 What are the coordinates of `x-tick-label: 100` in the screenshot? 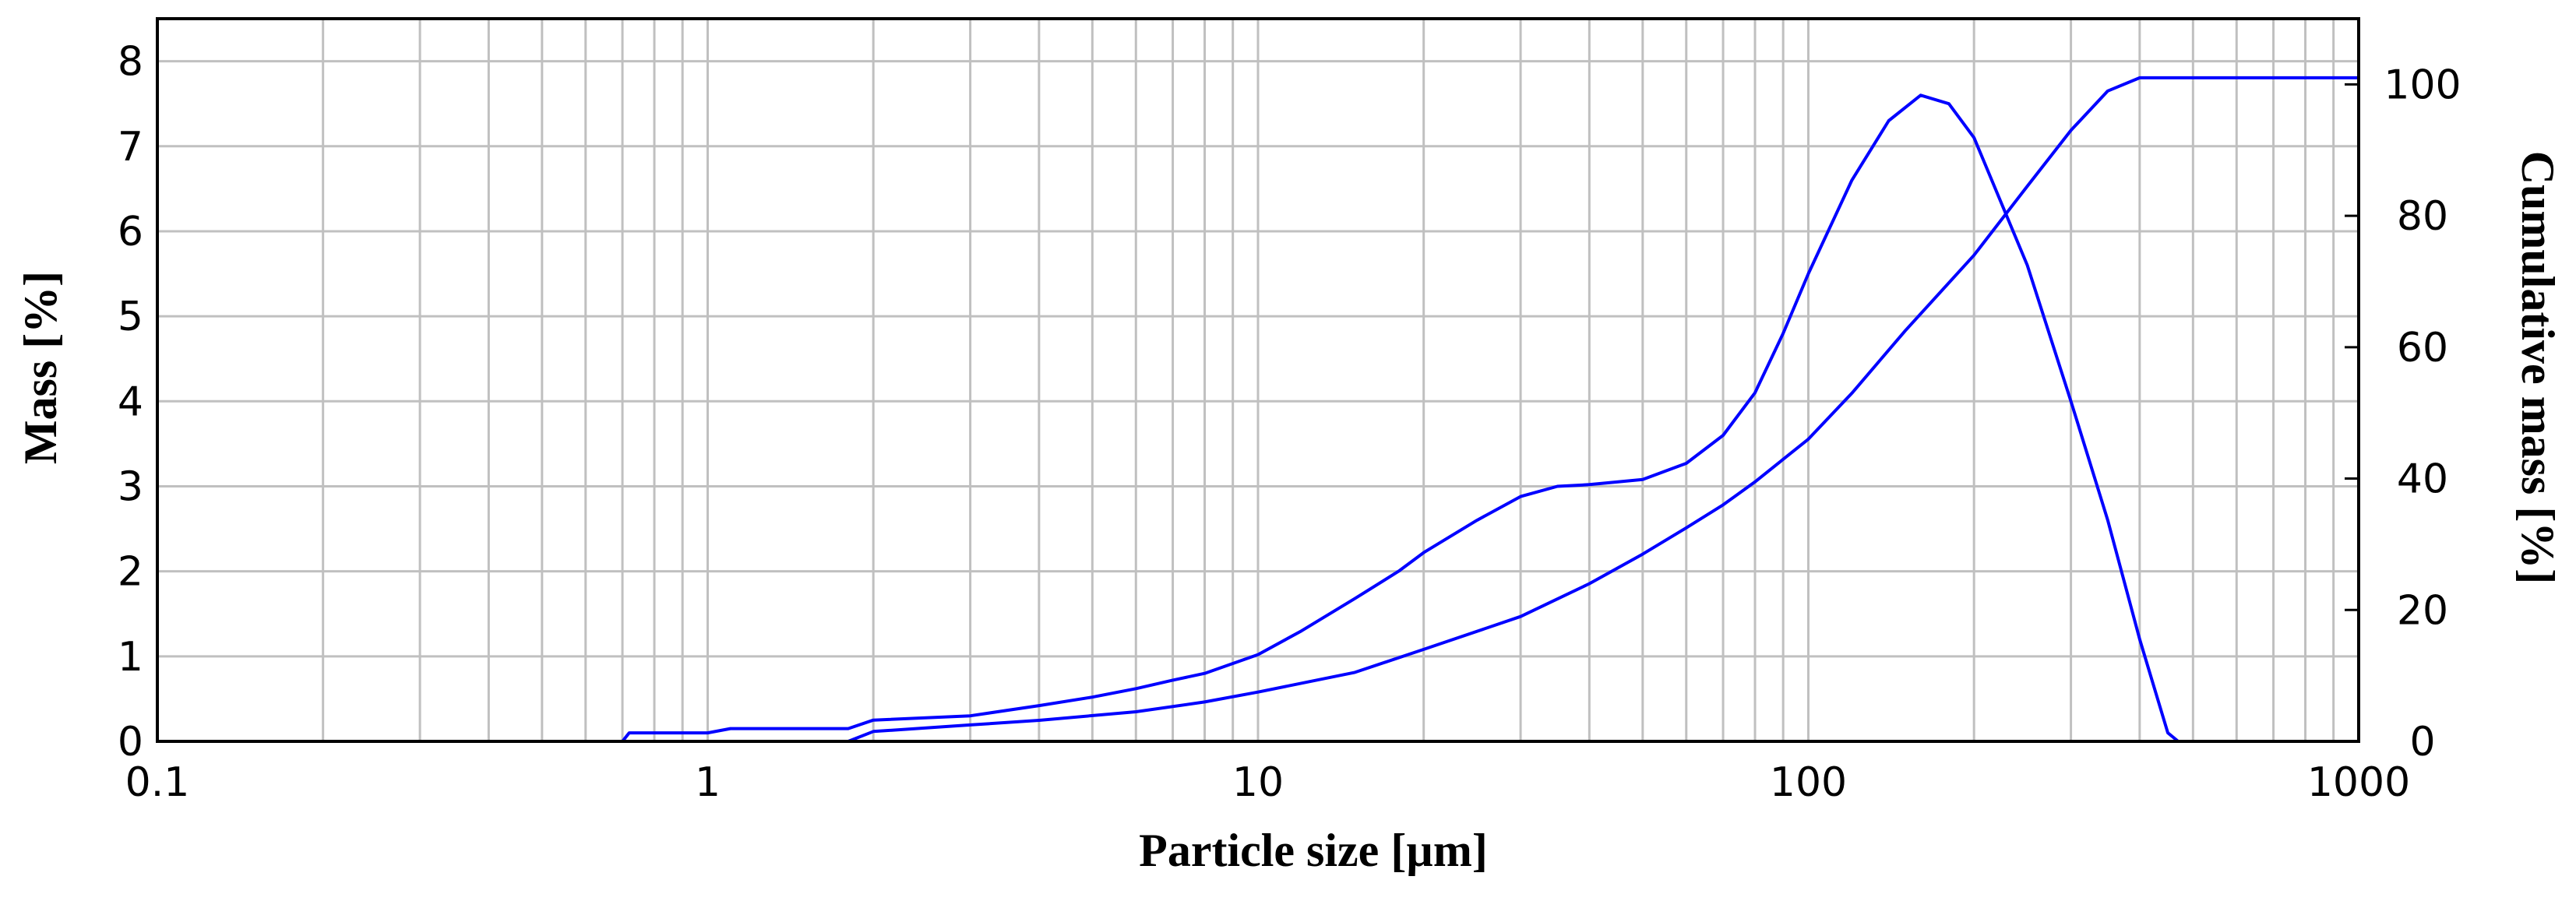 It's located at (1808, 782).